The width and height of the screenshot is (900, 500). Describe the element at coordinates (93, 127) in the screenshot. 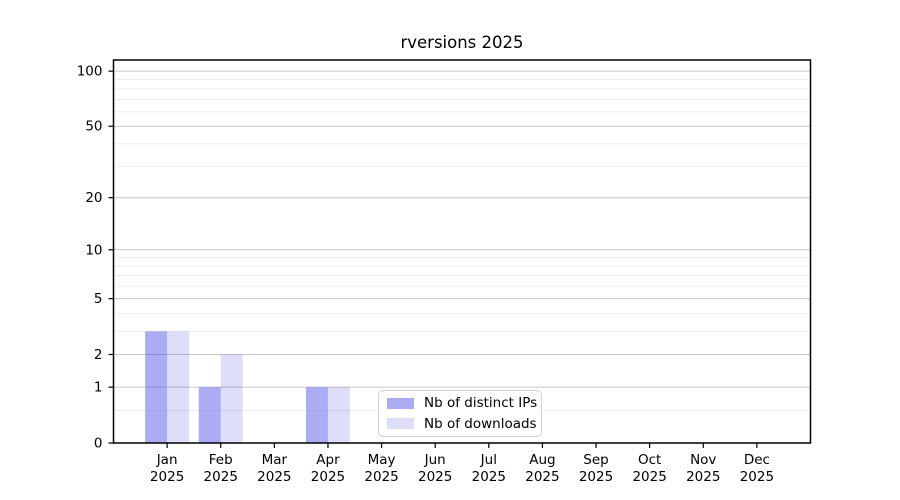

I see `y-tick-label: 50` at that location.